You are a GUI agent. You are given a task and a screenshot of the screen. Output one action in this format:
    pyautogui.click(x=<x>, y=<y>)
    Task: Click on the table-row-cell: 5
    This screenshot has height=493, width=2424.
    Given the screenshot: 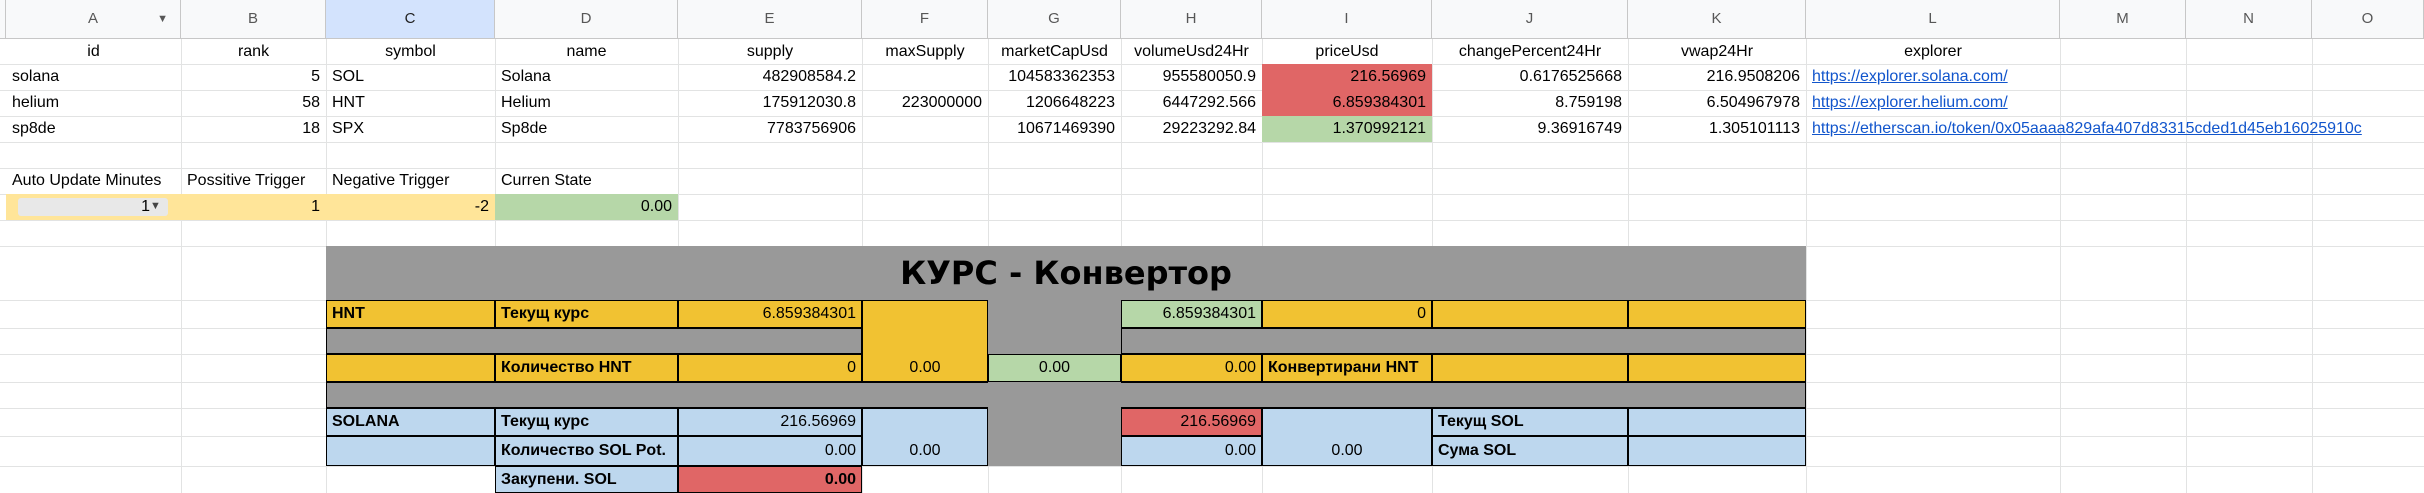 What is the action you would take?
    pyautogui.click(x=315, y=76)
    